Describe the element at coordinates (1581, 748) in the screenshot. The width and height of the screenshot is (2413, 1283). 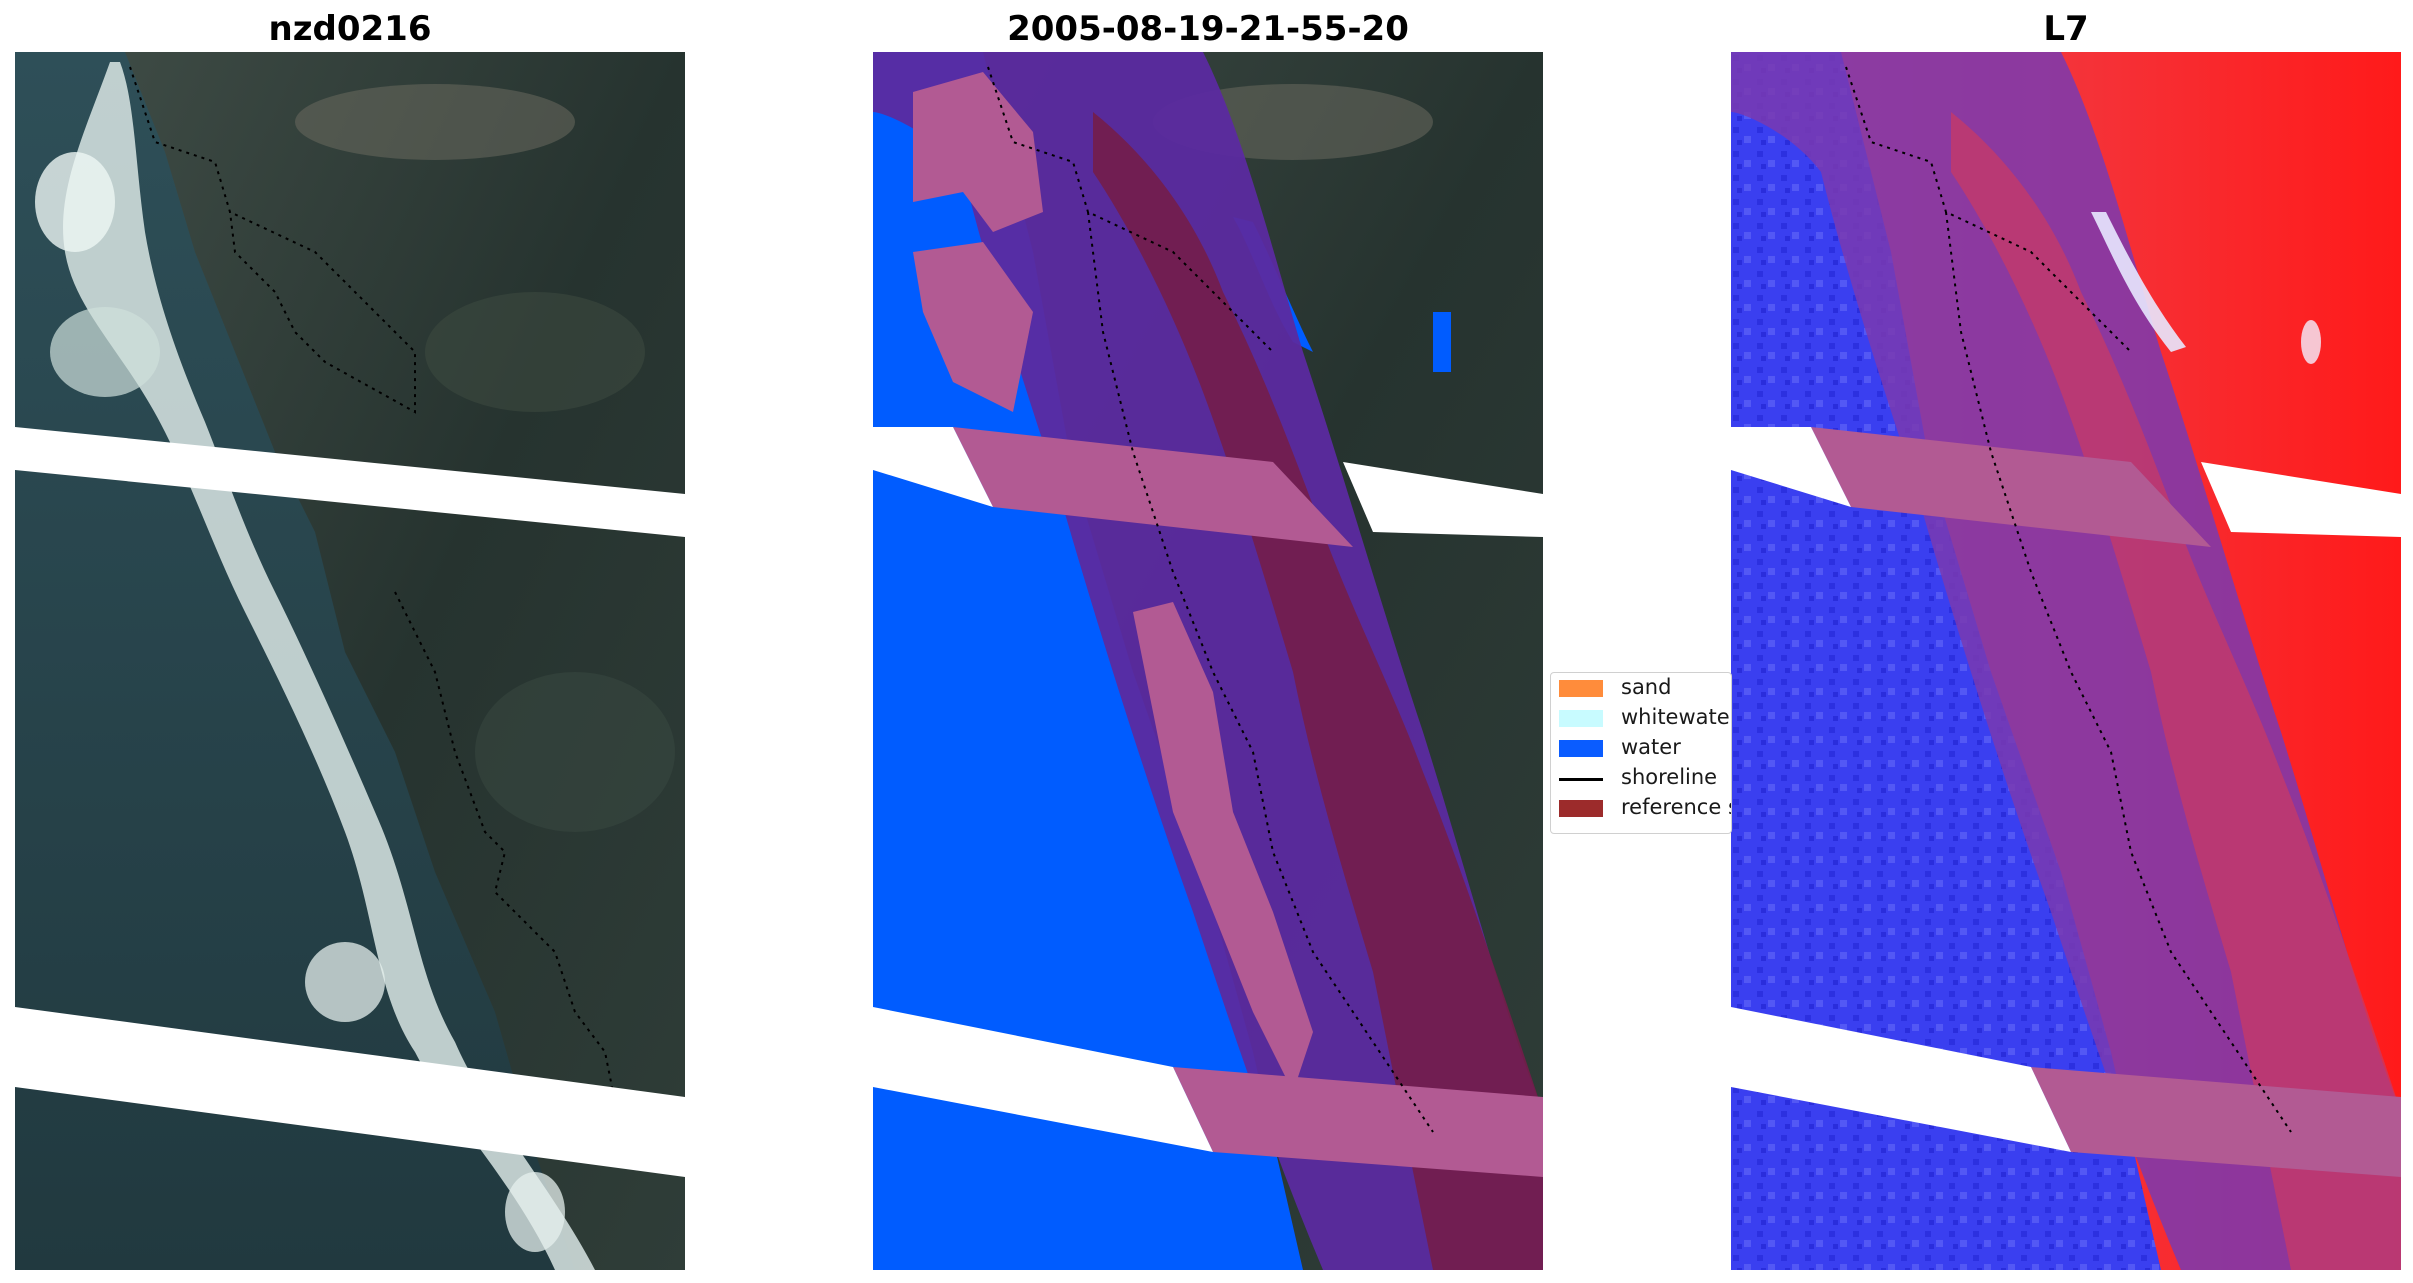
I see `legend-swatch-water` at that location.